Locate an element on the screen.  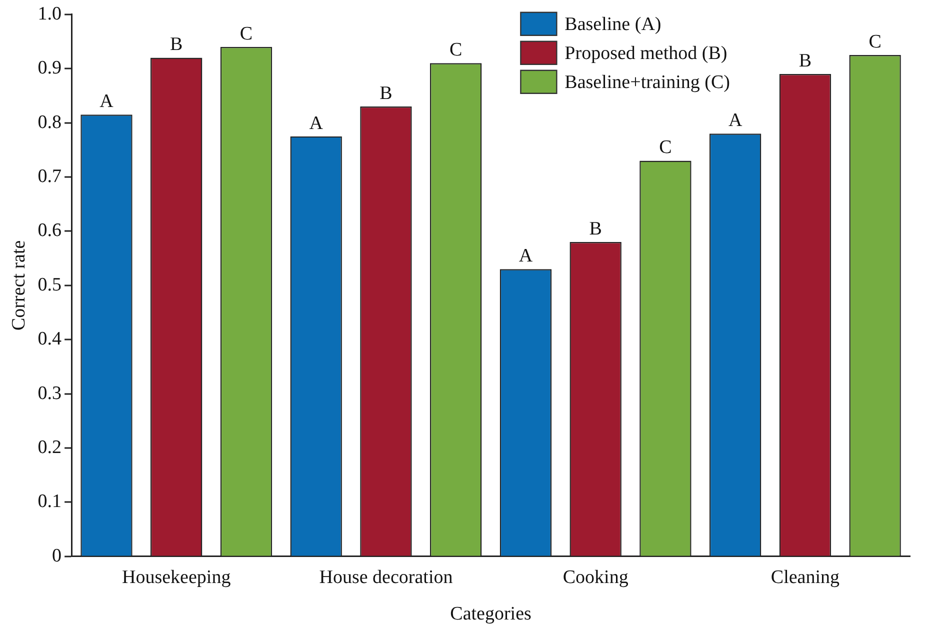
y-axis-title: Correct rate is located at coordinates (19, 285).